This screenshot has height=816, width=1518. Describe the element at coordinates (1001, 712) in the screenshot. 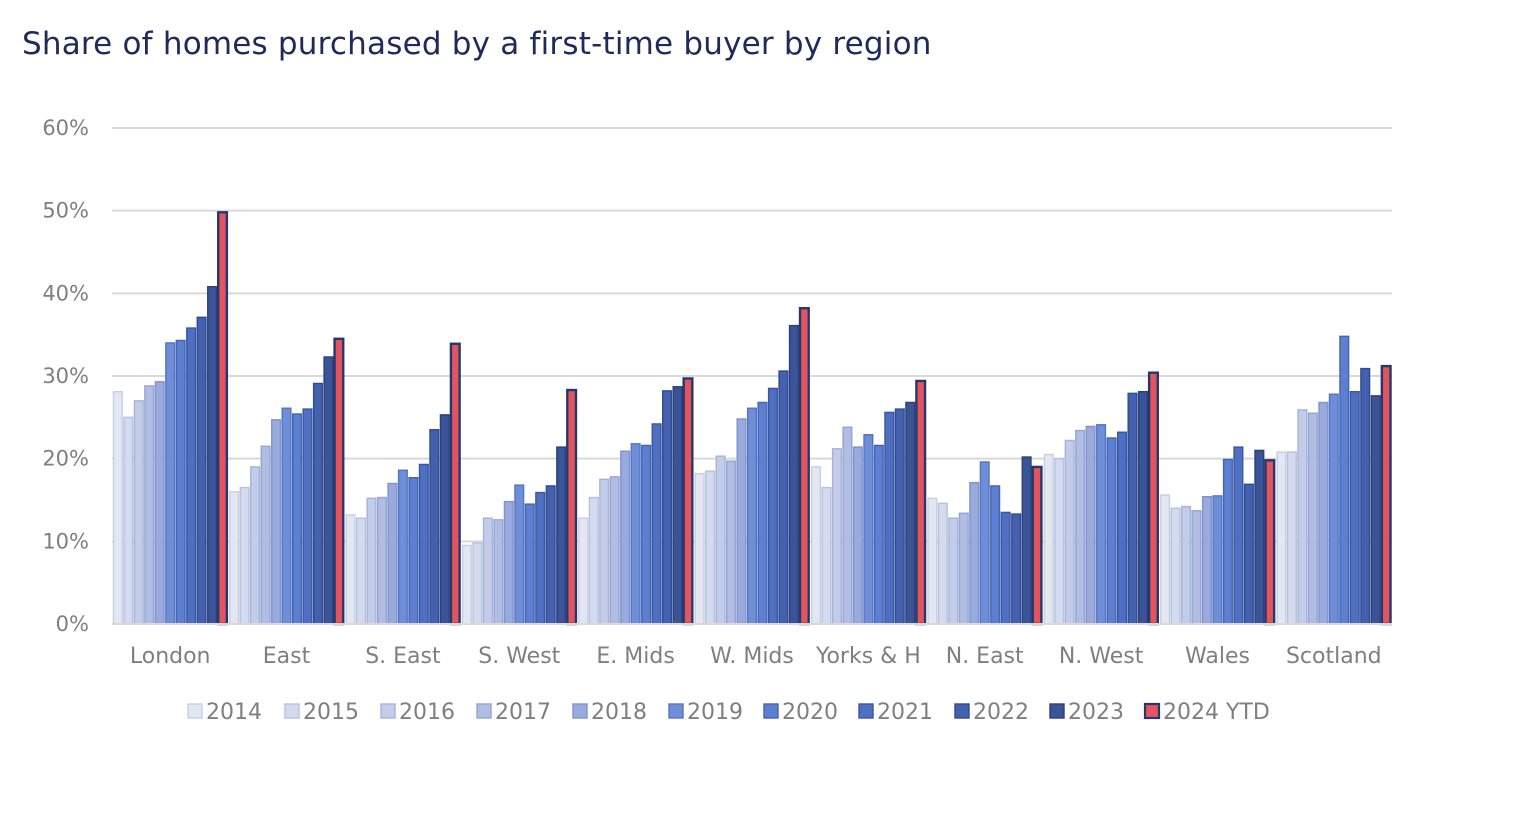

I see `legend-label: 2022` at that location.